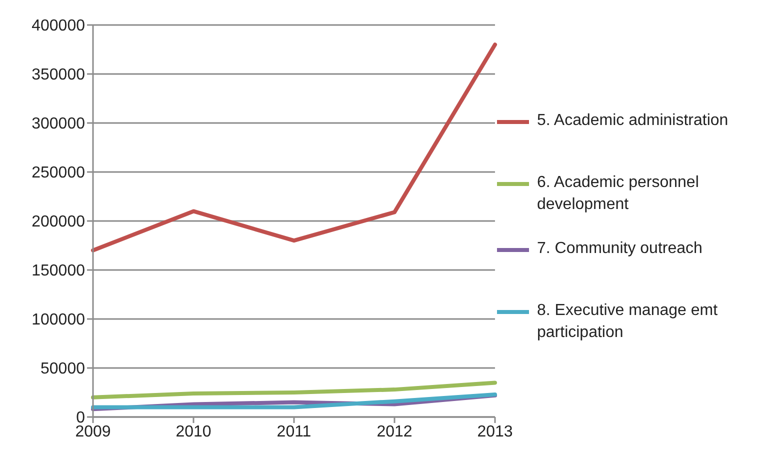 The height and width of the screenshot is (475, 763). Describe the element at coordinates (59, 26) in the screenshot. I see `y-tick-label: 400000` at that location.